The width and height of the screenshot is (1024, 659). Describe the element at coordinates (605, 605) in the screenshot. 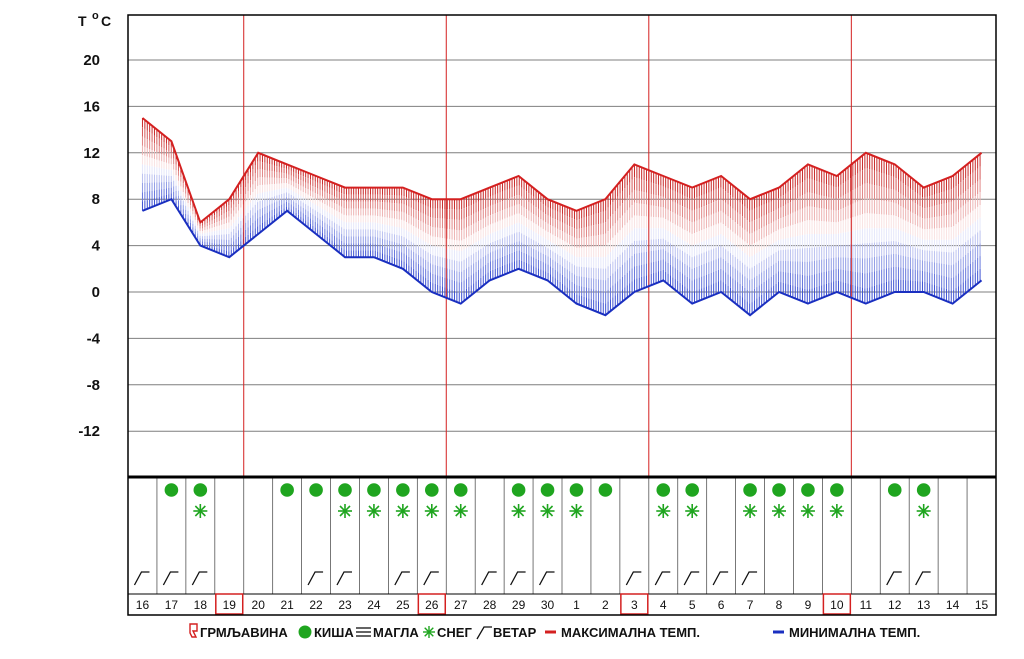

I see `x-tick-label: 2` at that location.